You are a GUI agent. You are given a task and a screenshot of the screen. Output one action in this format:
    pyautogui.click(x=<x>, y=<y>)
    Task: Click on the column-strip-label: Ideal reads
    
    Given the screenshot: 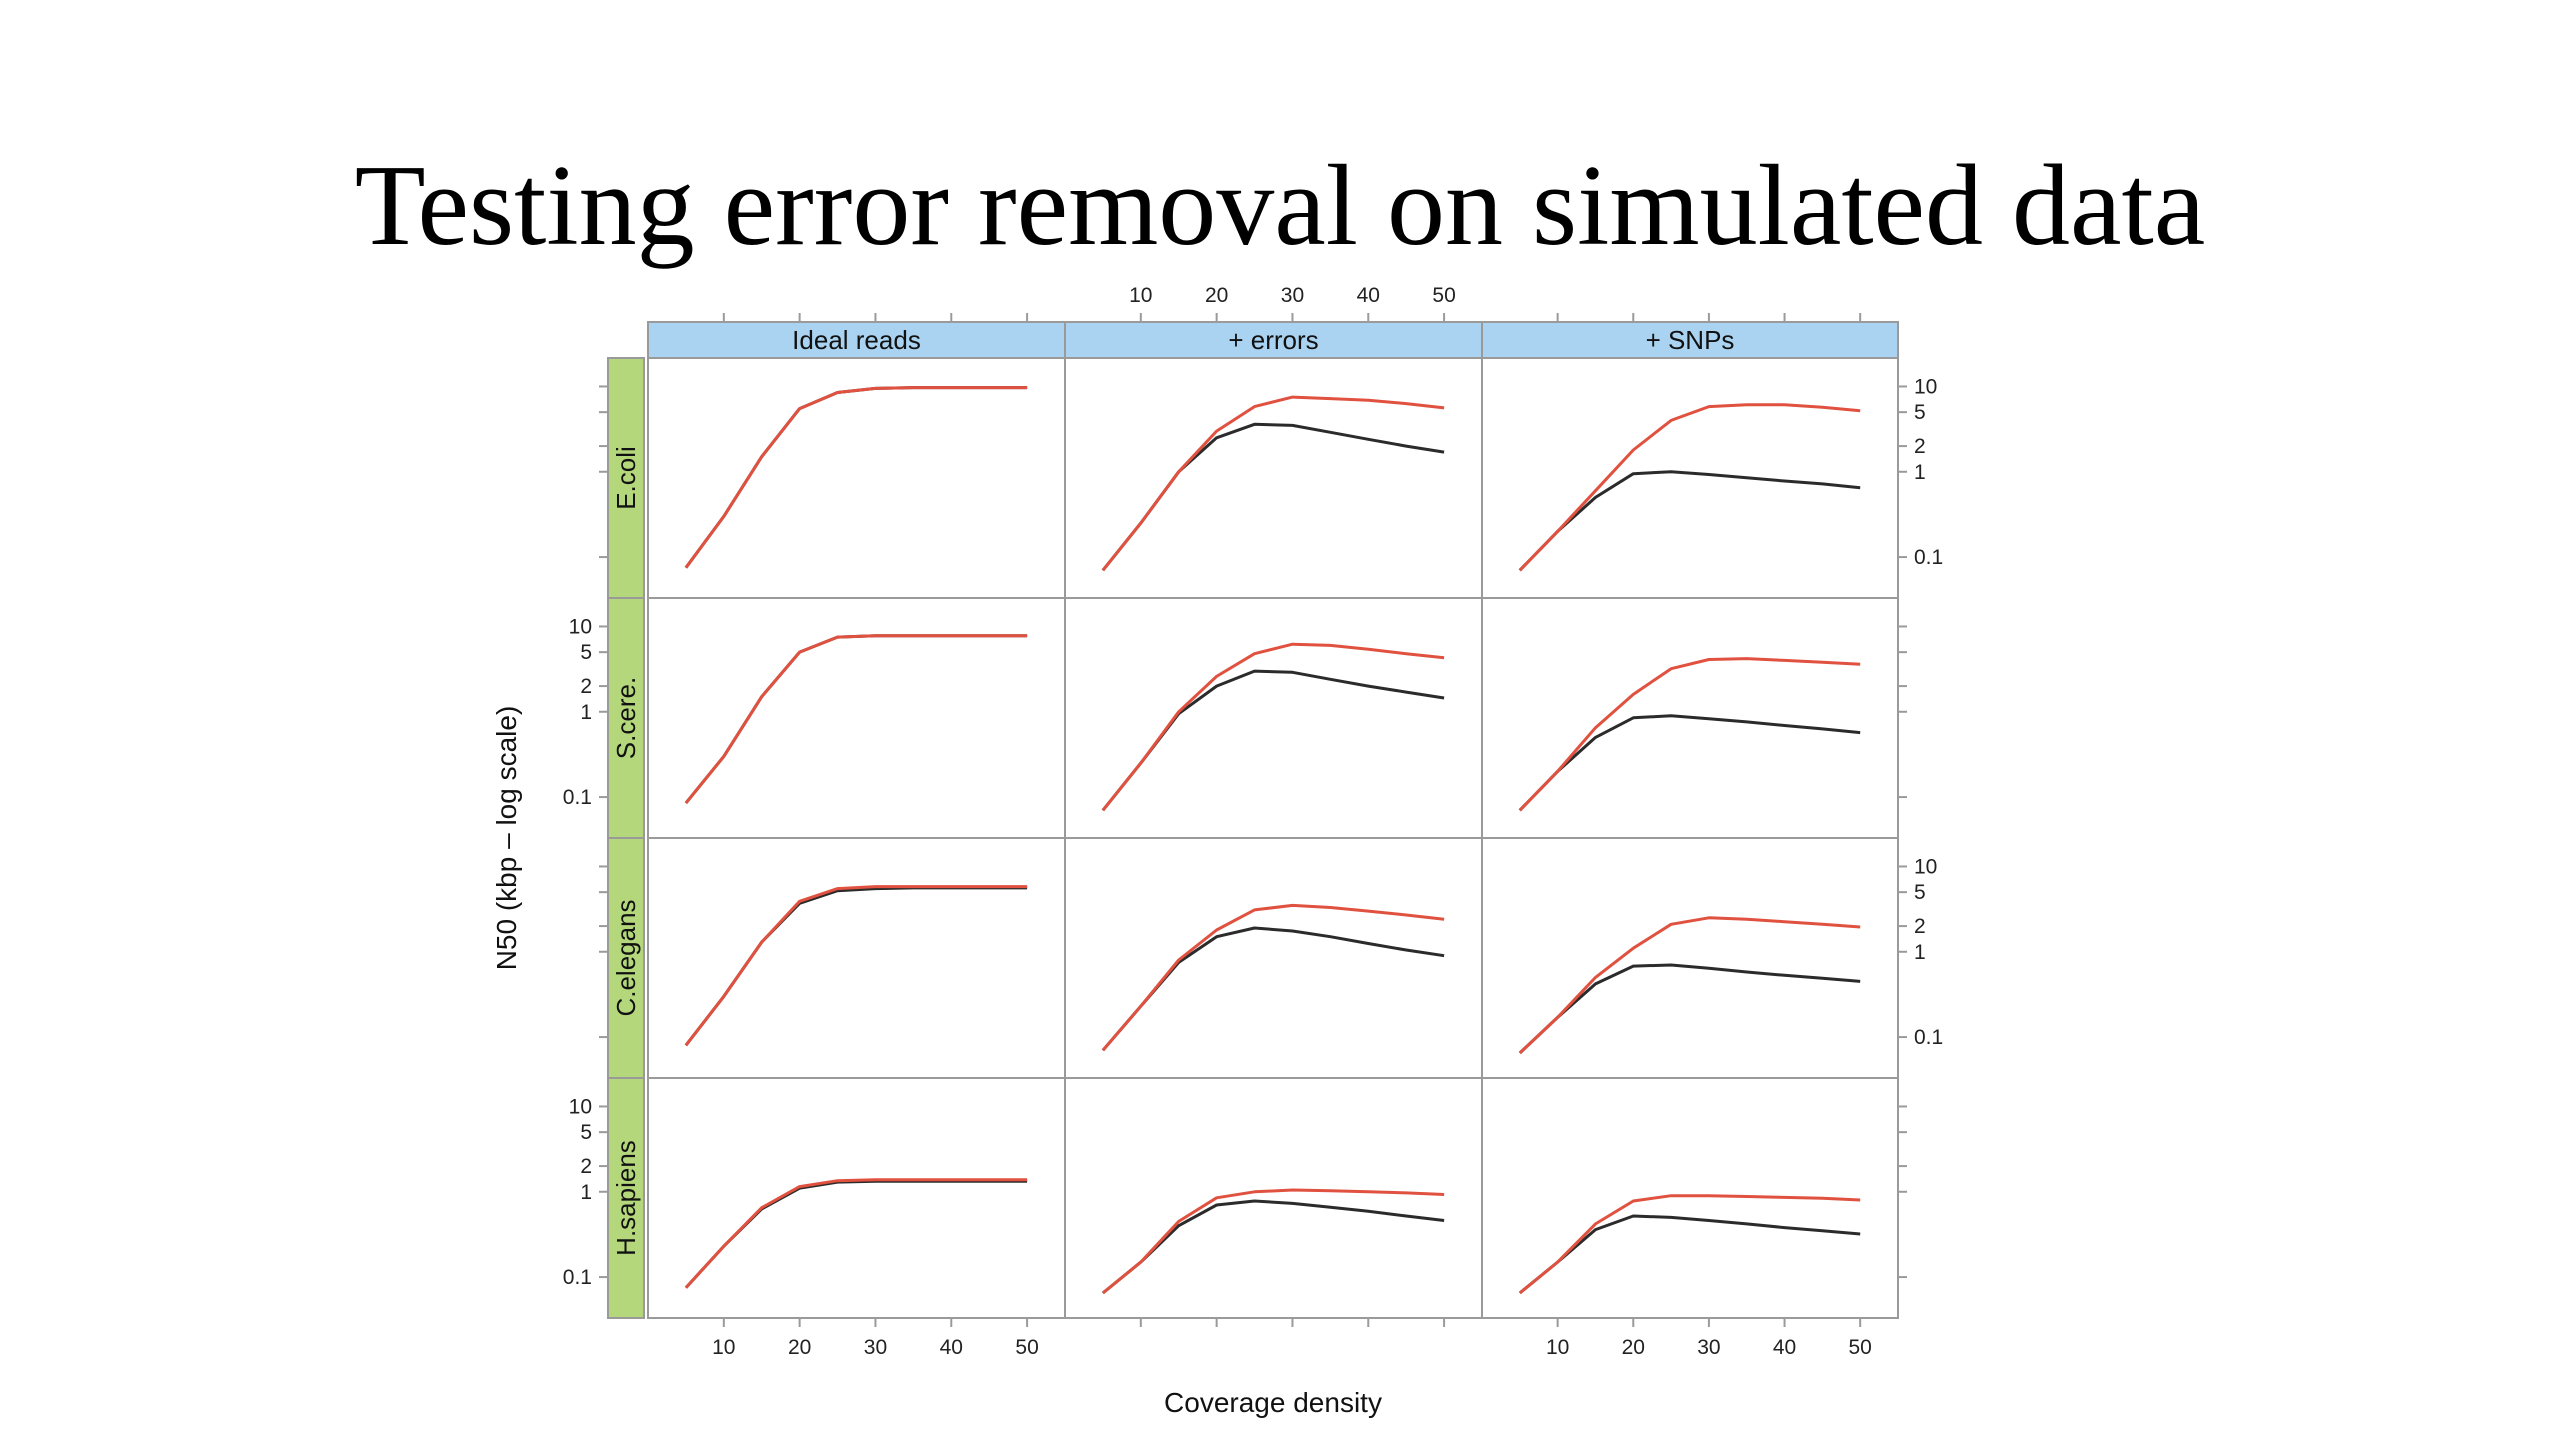 What is the action you would take?
    pyautogui.click(x=856, y=340)
    